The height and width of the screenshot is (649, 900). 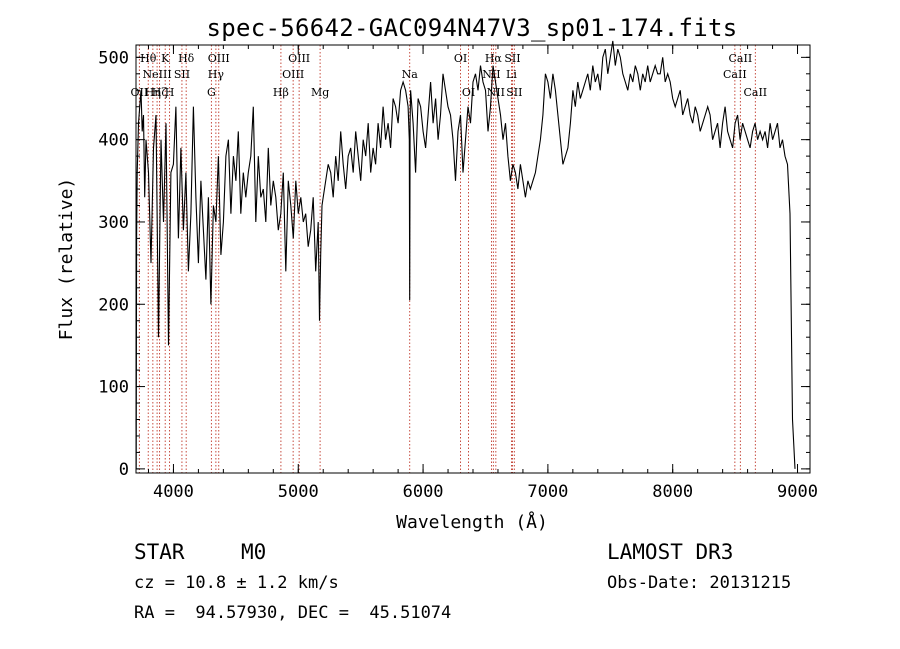 What do you see at coordinates (157, 74) in the screenshot?
I see `line-marker-label: NeIII` at bounding box center [157, 74].